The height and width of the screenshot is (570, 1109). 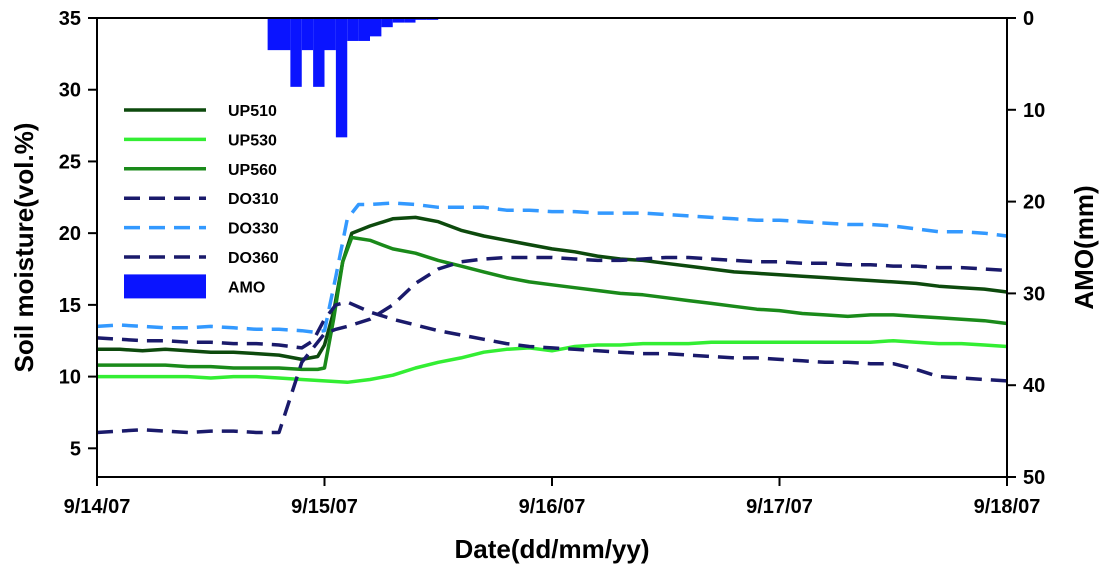 I want to click on legend-label-do310: DO310, so click(x=253, y=199).